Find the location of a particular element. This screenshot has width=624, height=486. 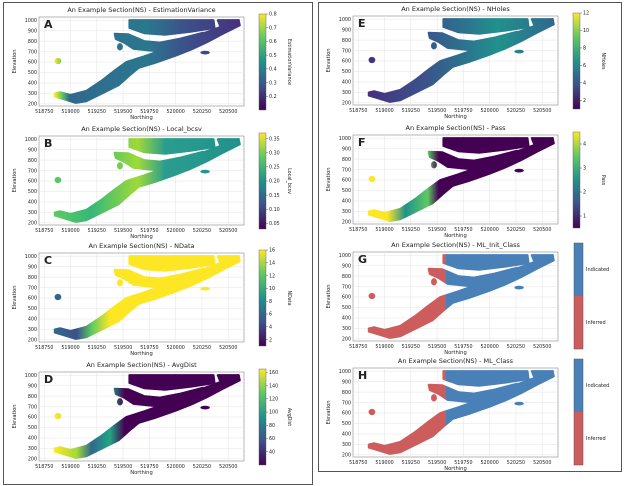

colorbar-indicated is located at coordinates (578, 385).